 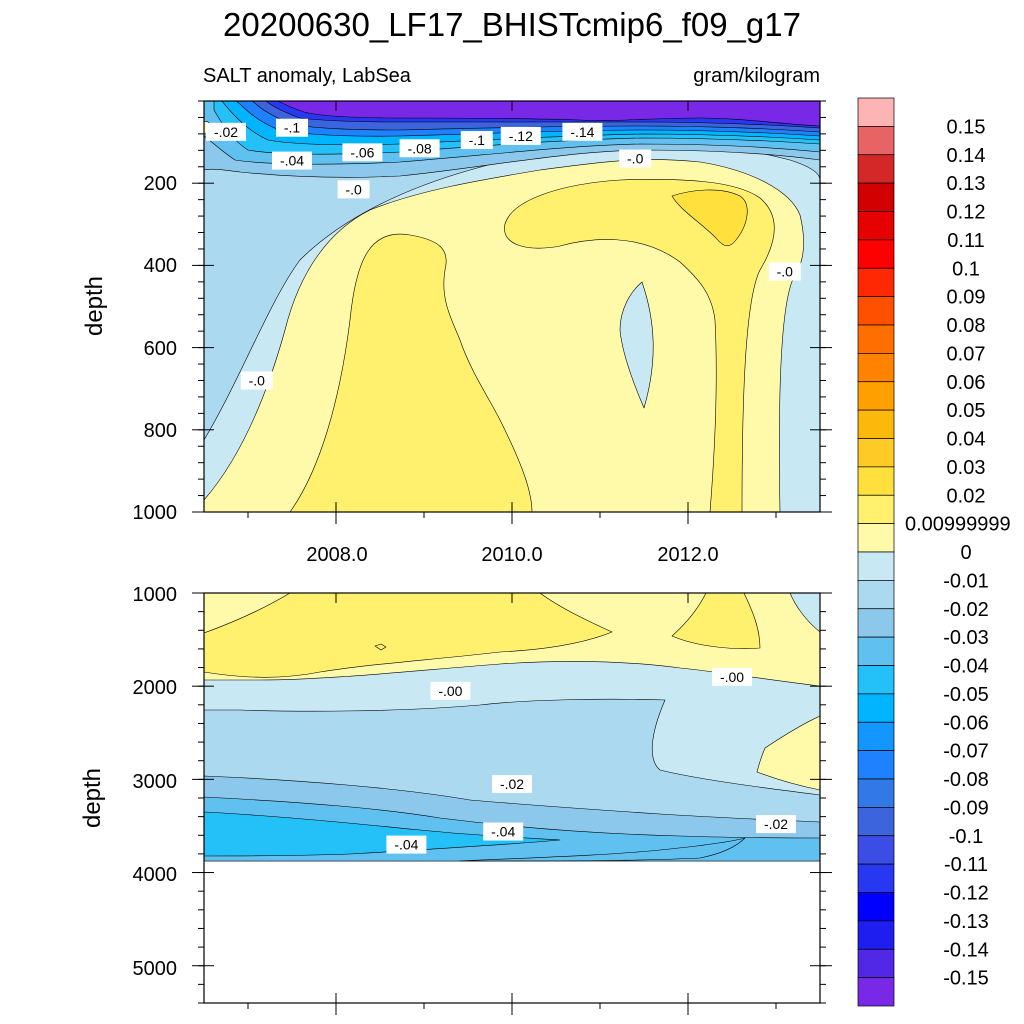 I want to click on contour-label-text: -.14, so click(x=582, y=132).